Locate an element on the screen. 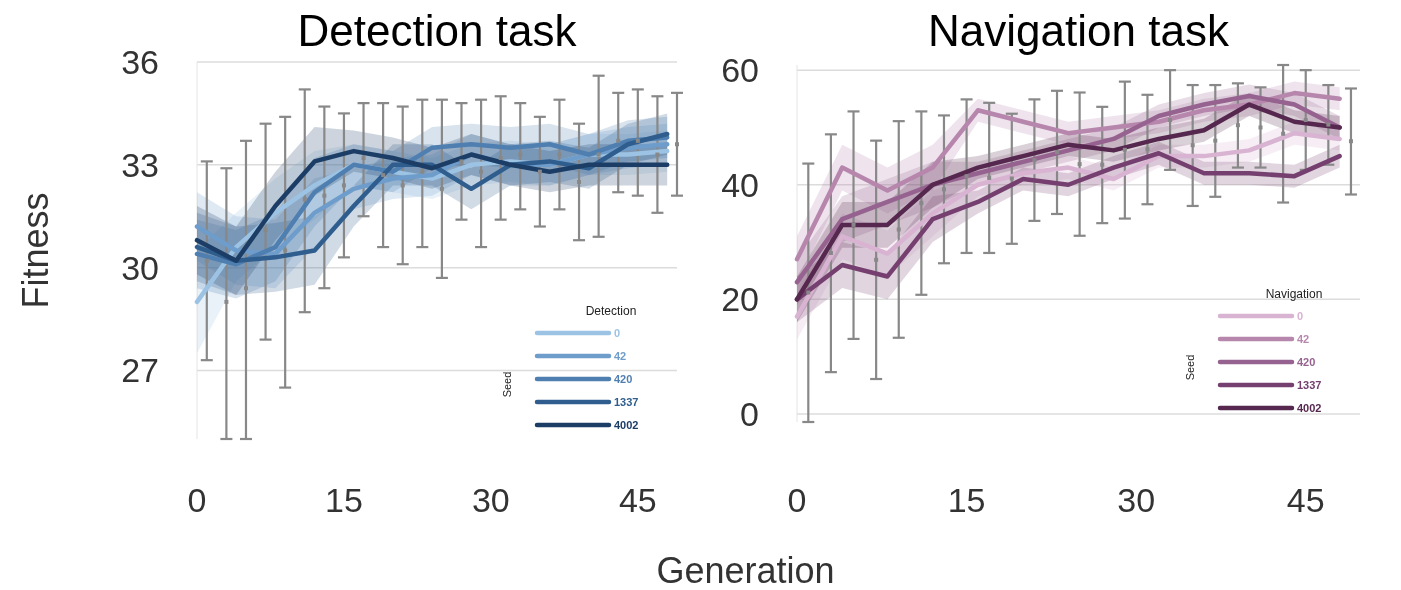 This screenshot has height=590, width=1401. x-axis-title: Generation is located at coordinates (745, 570).